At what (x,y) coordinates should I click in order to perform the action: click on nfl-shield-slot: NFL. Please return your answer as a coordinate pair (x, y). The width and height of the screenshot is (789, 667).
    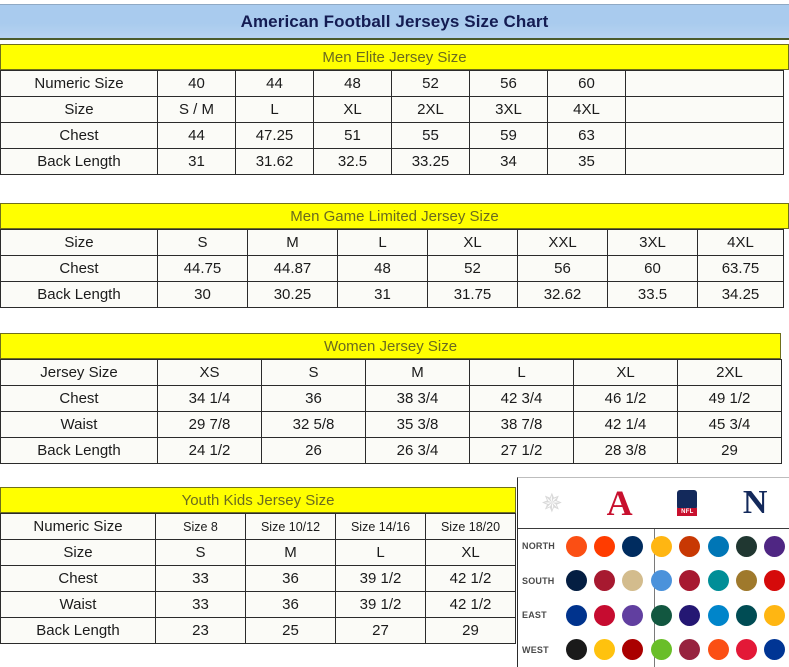
    Looking at the image, I should click on (688, 503).